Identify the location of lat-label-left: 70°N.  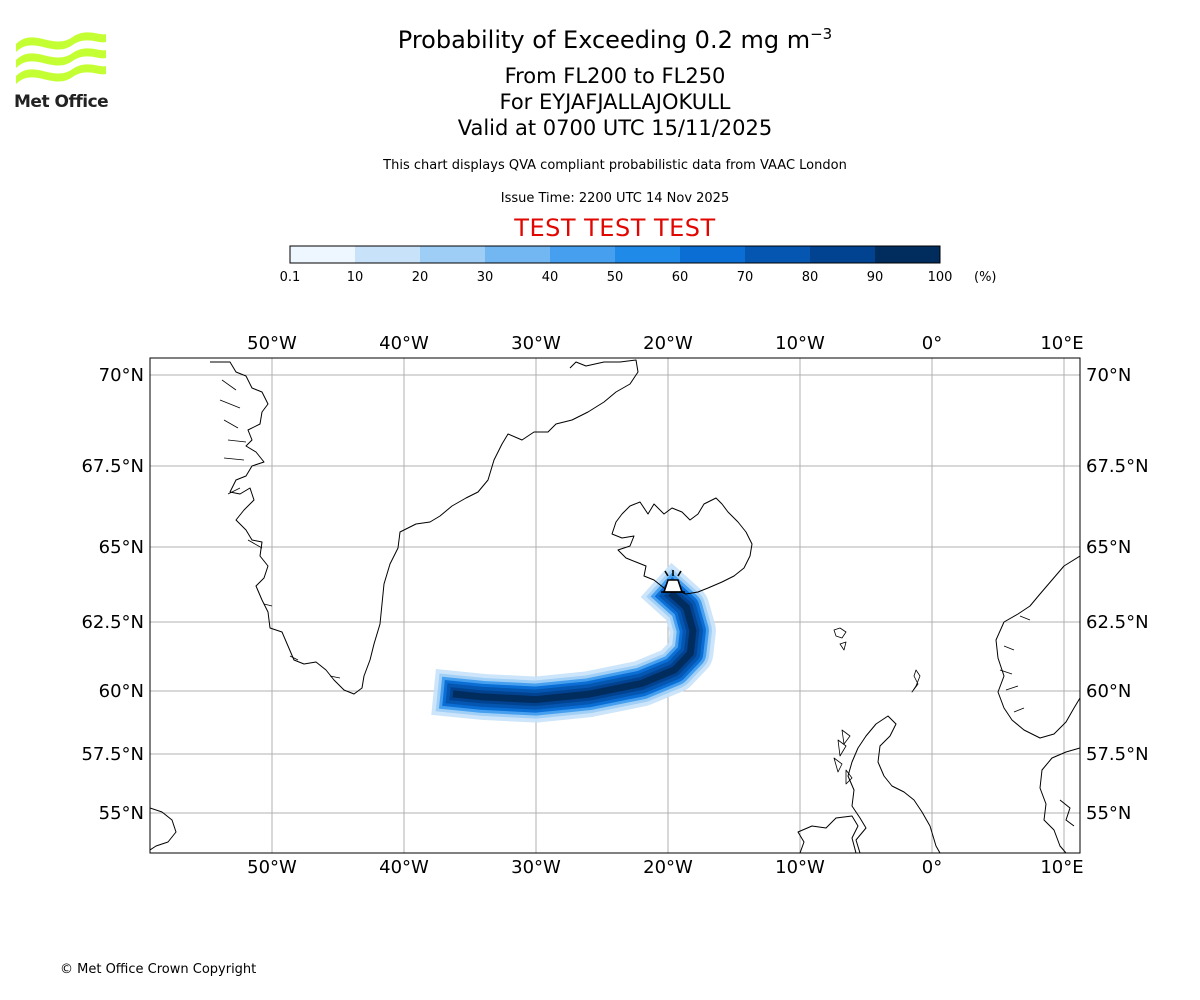
(121, 375).